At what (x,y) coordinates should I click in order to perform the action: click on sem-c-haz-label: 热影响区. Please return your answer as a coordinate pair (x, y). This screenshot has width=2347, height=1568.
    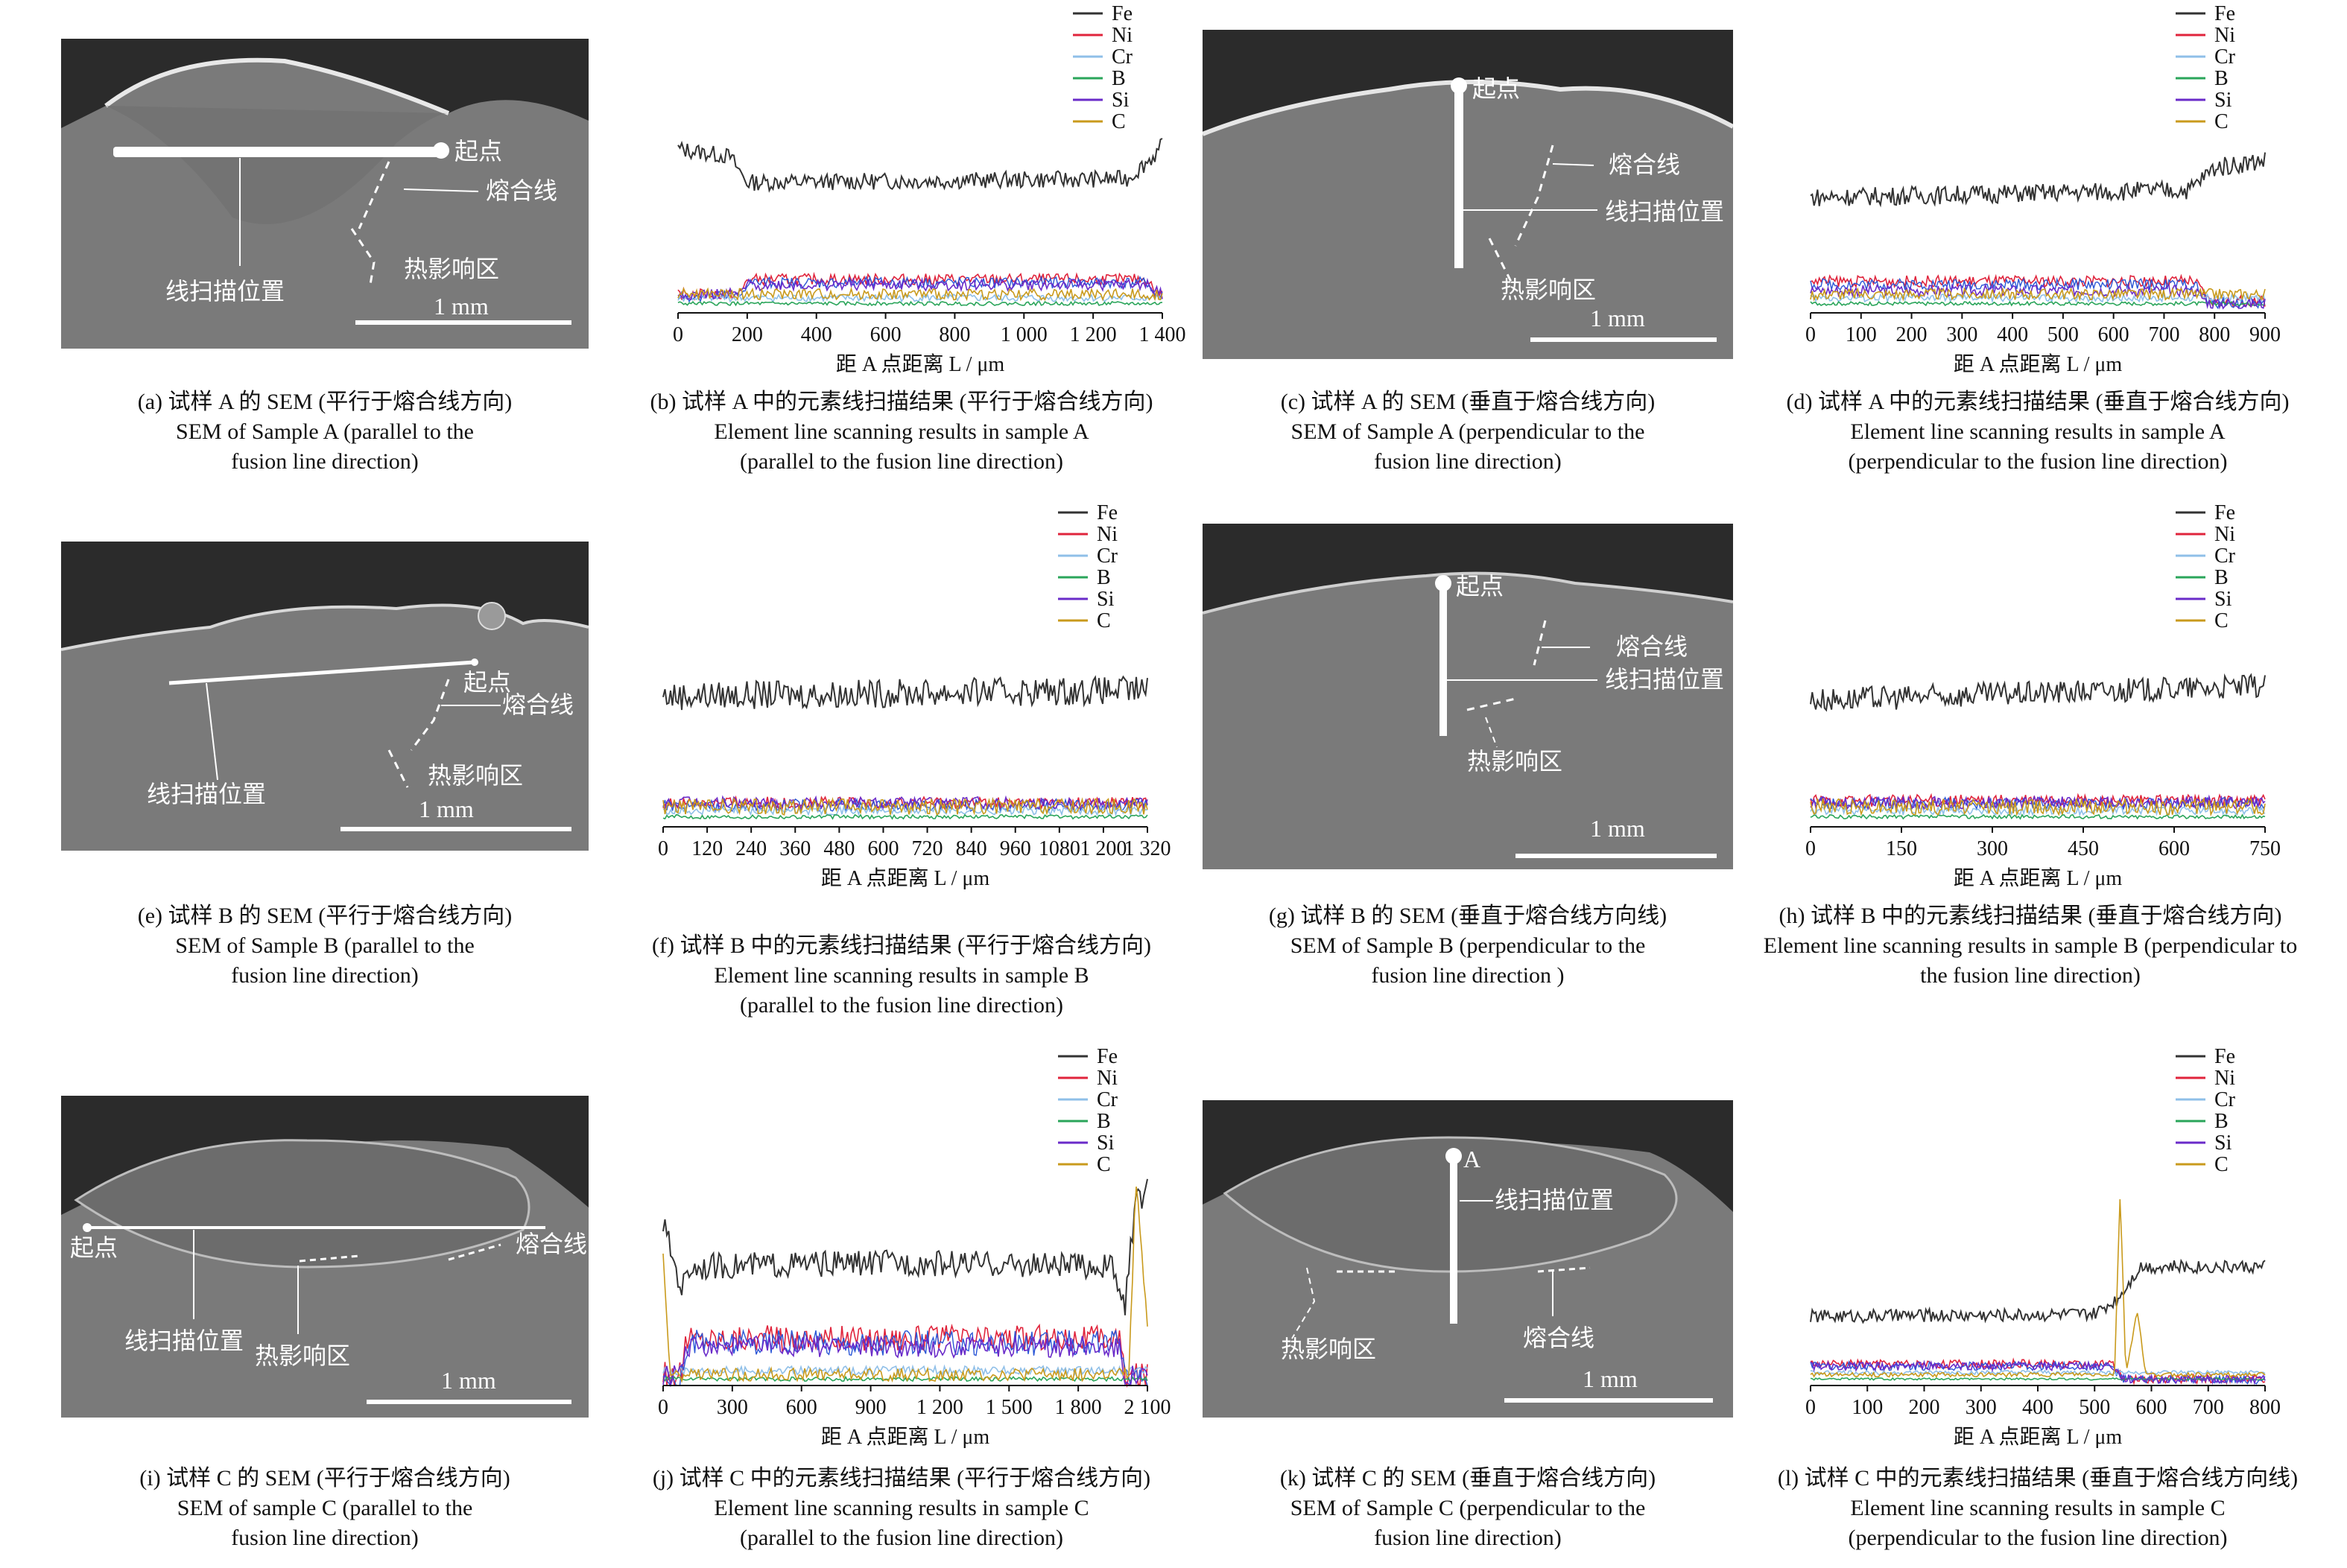
    Looking at the image, I should click on (1549, 289).